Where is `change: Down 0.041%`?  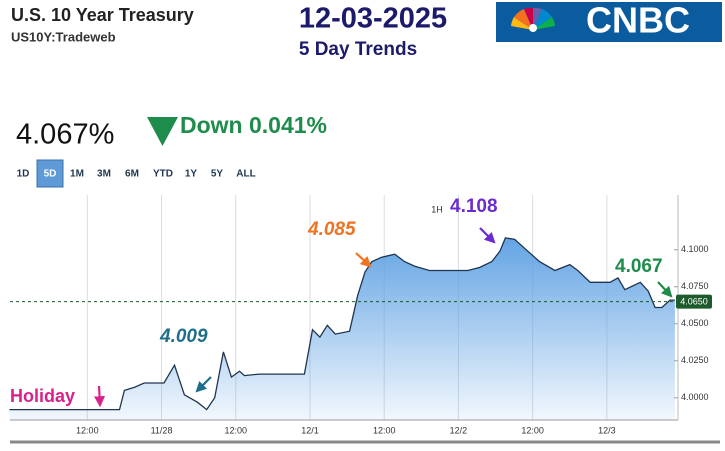
change: Down 0.041% is located at coordinates (253, 125).